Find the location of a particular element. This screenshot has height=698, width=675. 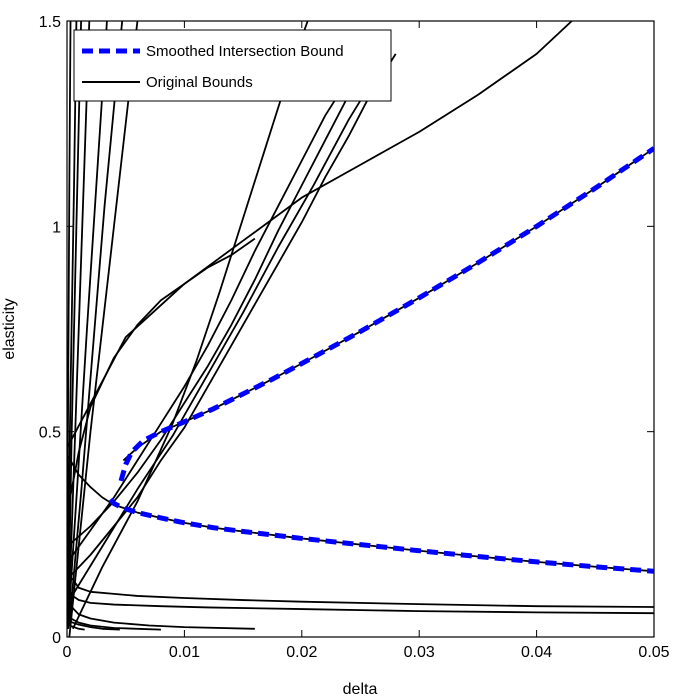

legend-box is located at coordinates (232, 65).